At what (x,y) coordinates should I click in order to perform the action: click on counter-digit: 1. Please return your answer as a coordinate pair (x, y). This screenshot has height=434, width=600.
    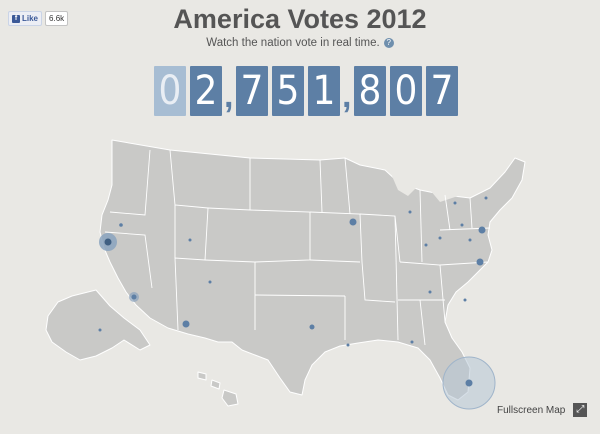
    Looking at the image, I should click on (324, 91).